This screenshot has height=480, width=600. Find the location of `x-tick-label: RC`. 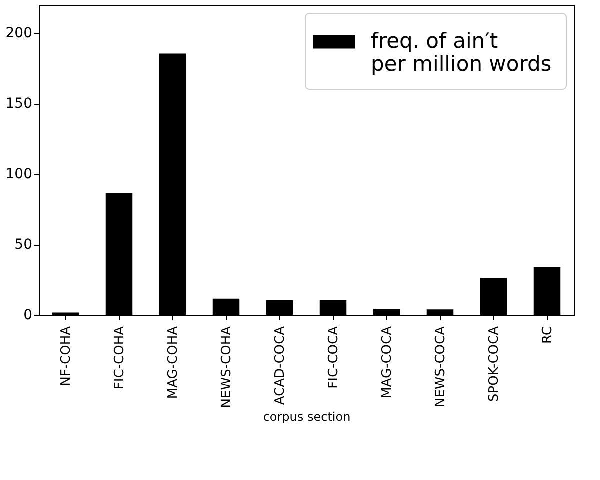

x-tick-label: RC is located at coordinates (548, 335).